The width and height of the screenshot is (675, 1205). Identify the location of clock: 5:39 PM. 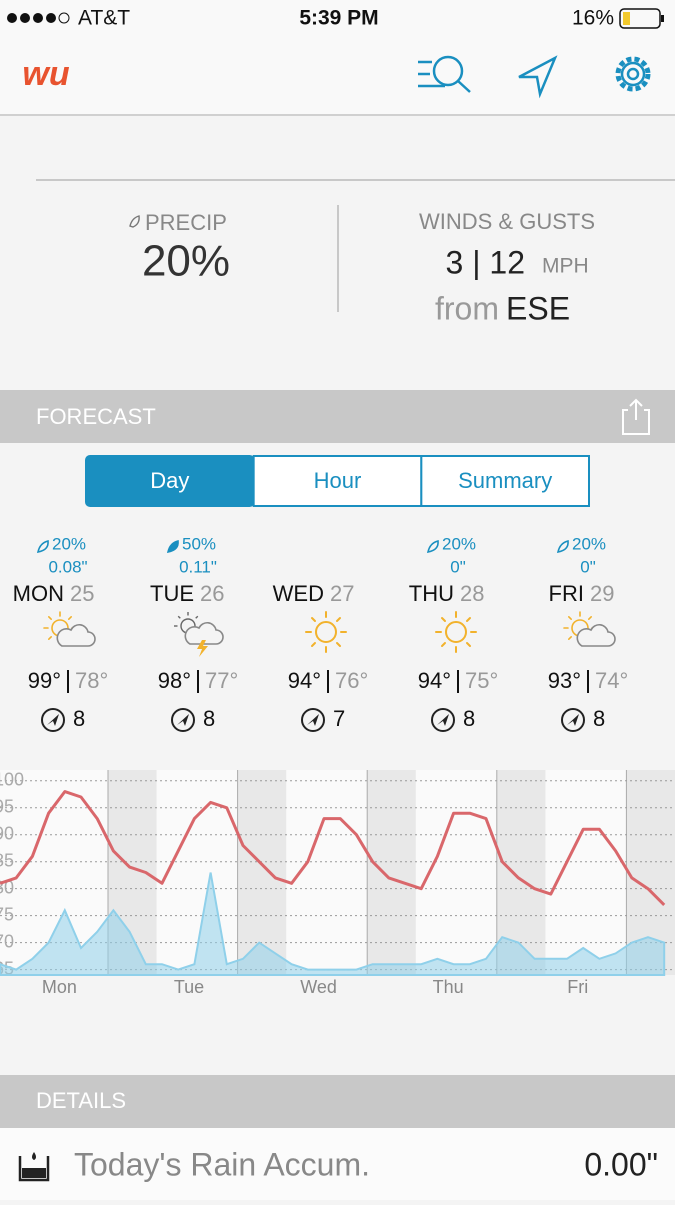
(338, 18).